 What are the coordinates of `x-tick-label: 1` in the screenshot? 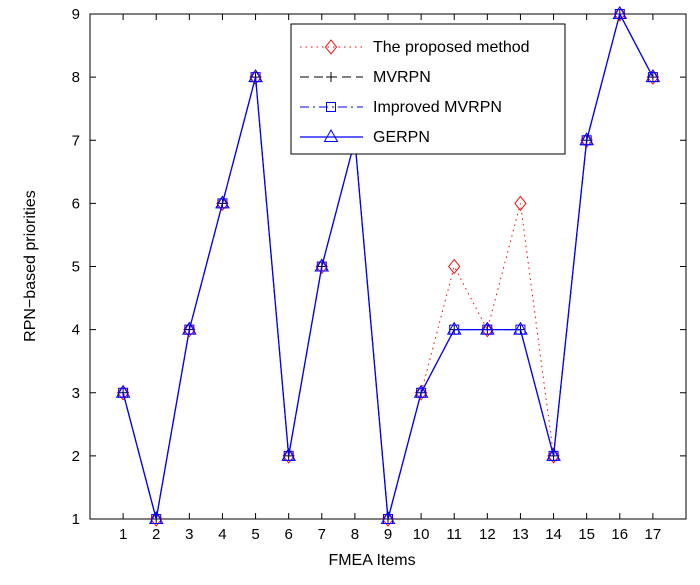 It's located at (123, 534).